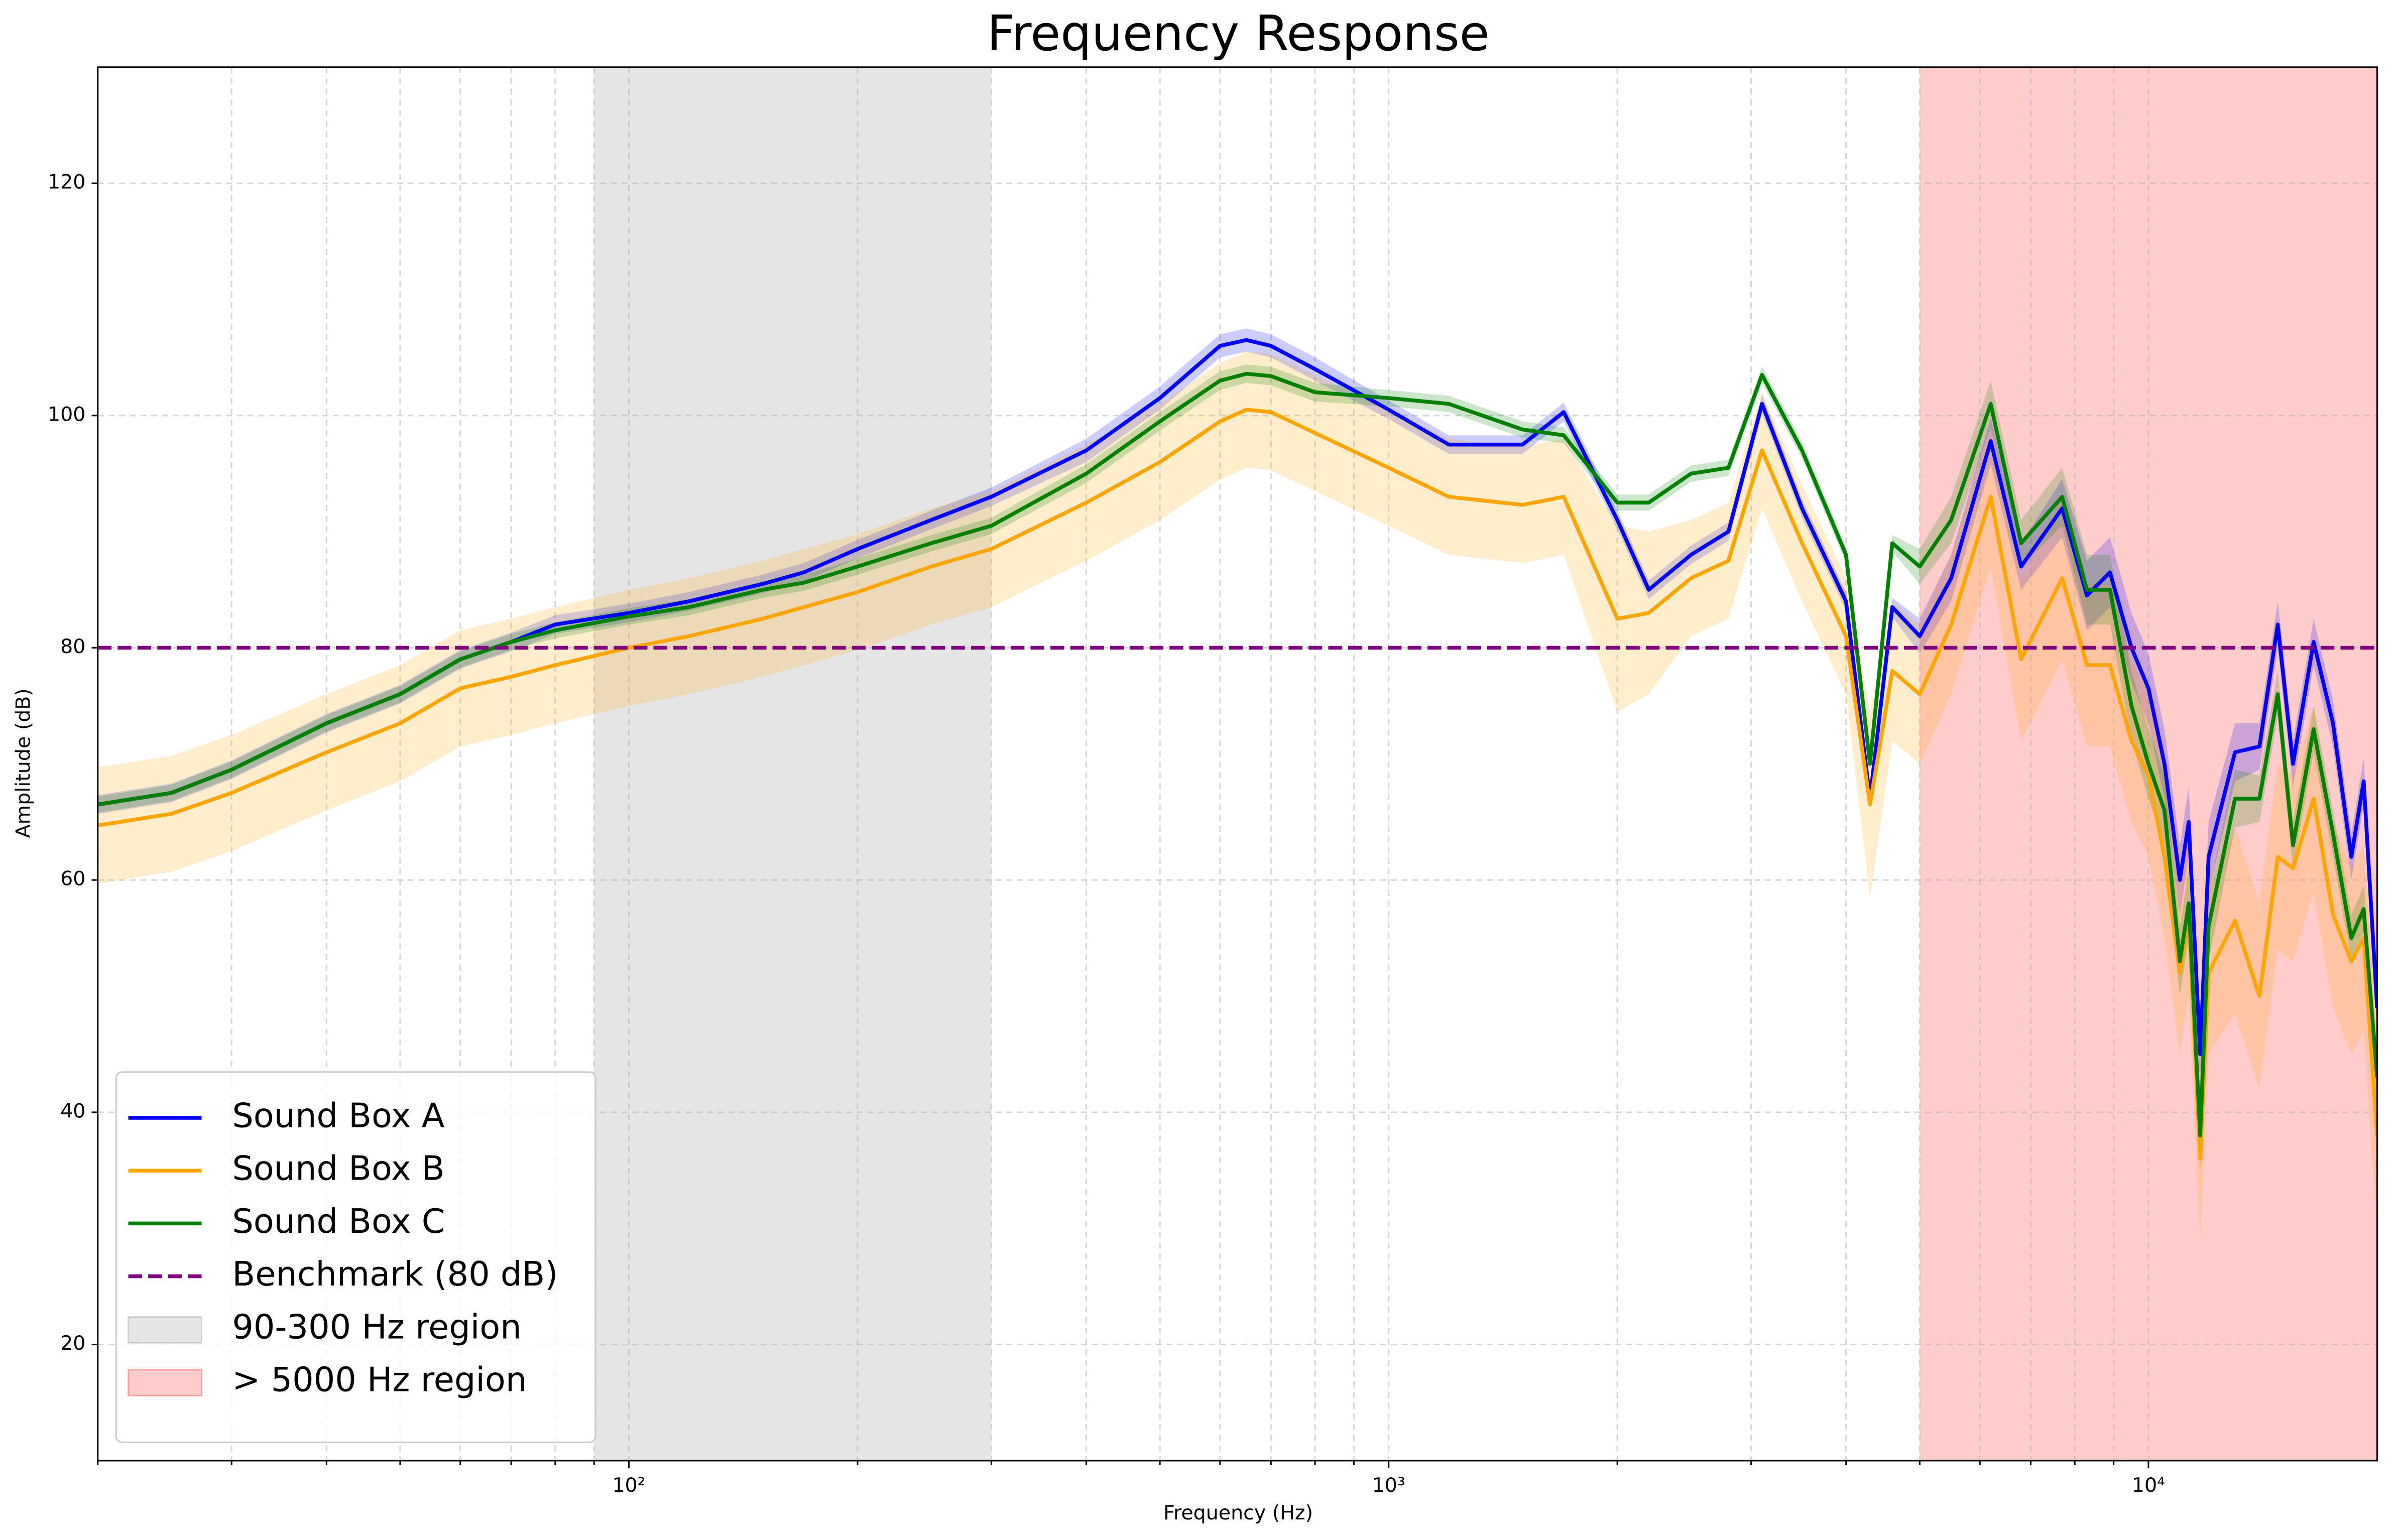 This screenshot has height=1540, width=2394. What do you see at coordinates (1238, 33) in the screenshot?
I see `chart-title: Frequency Response` at bounding box center [1238, 33].